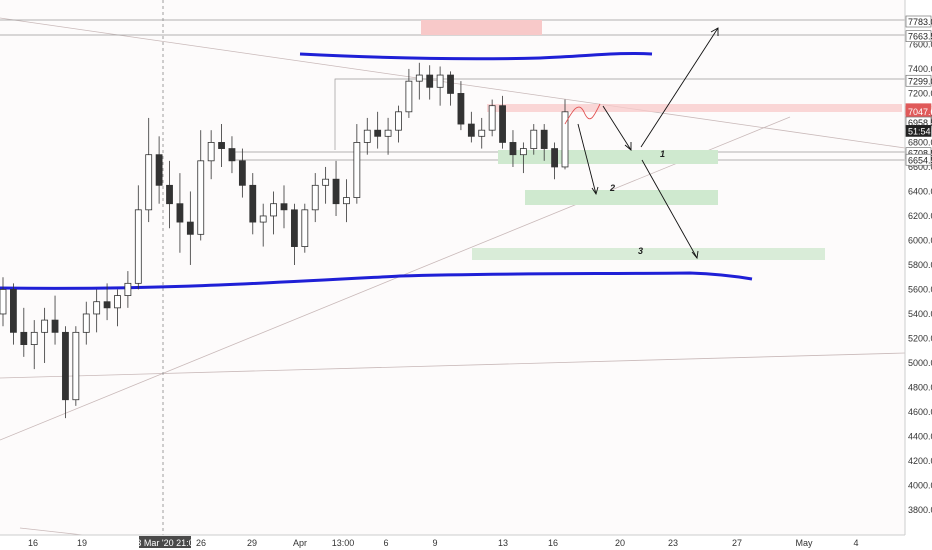 The image size is (932, 550). I want to click on price-axis, so click(918, 275).